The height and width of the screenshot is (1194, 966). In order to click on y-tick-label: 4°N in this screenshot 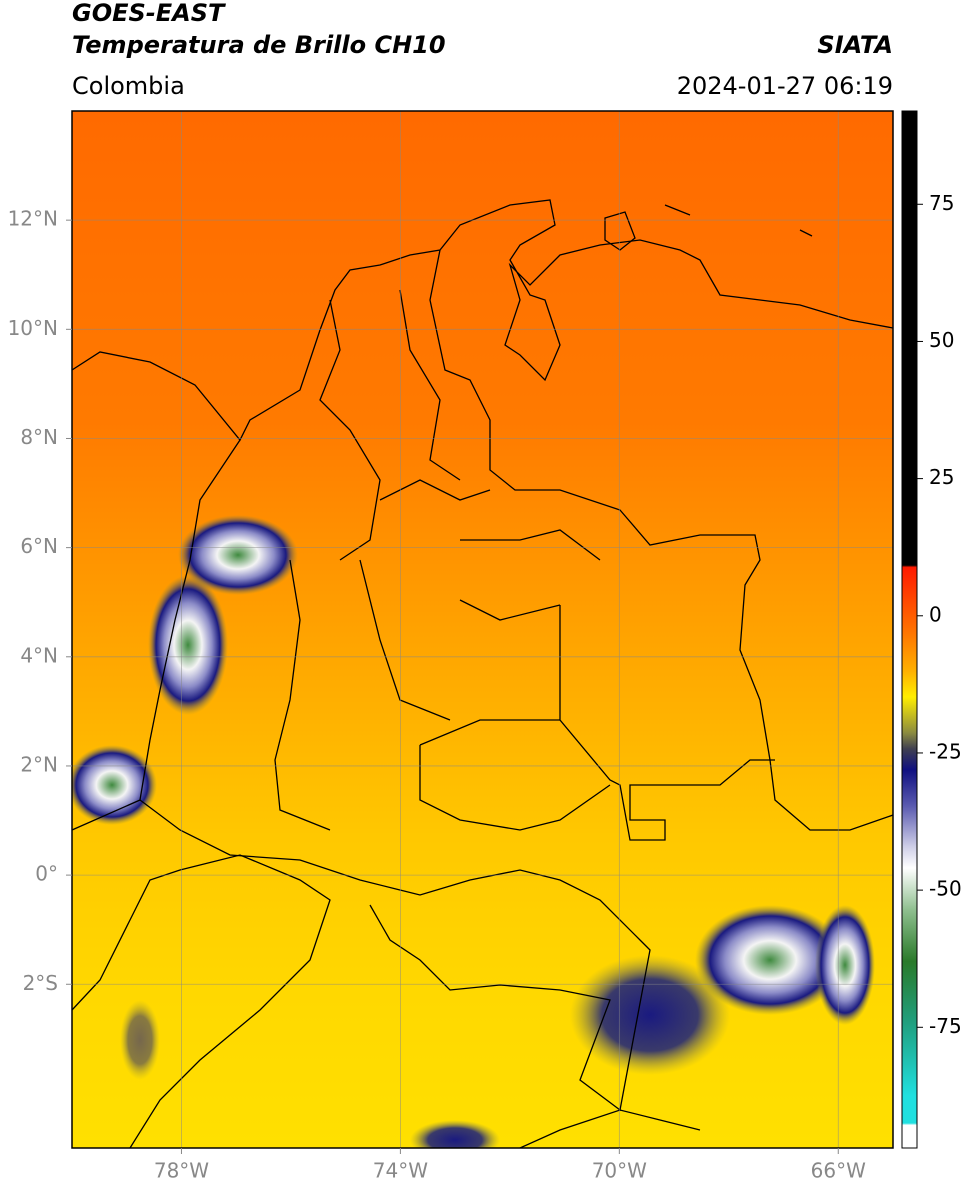, I will do `click(39, 655)`.